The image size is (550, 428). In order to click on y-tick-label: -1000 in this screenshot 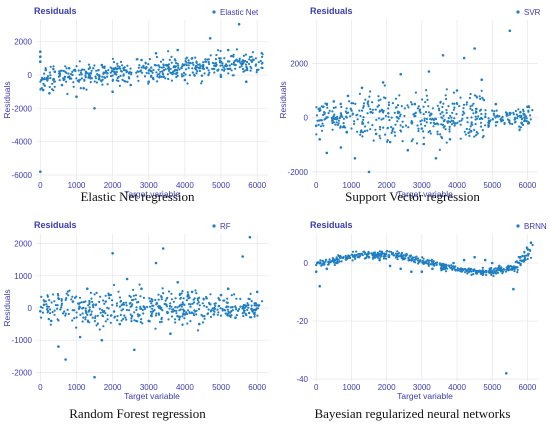, I will do `click(22, 340)`.